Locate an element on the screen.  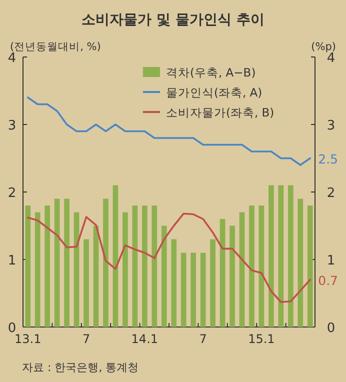
legend-label: 소비자물가(좌축, B) is located at coordinates (220, 113).